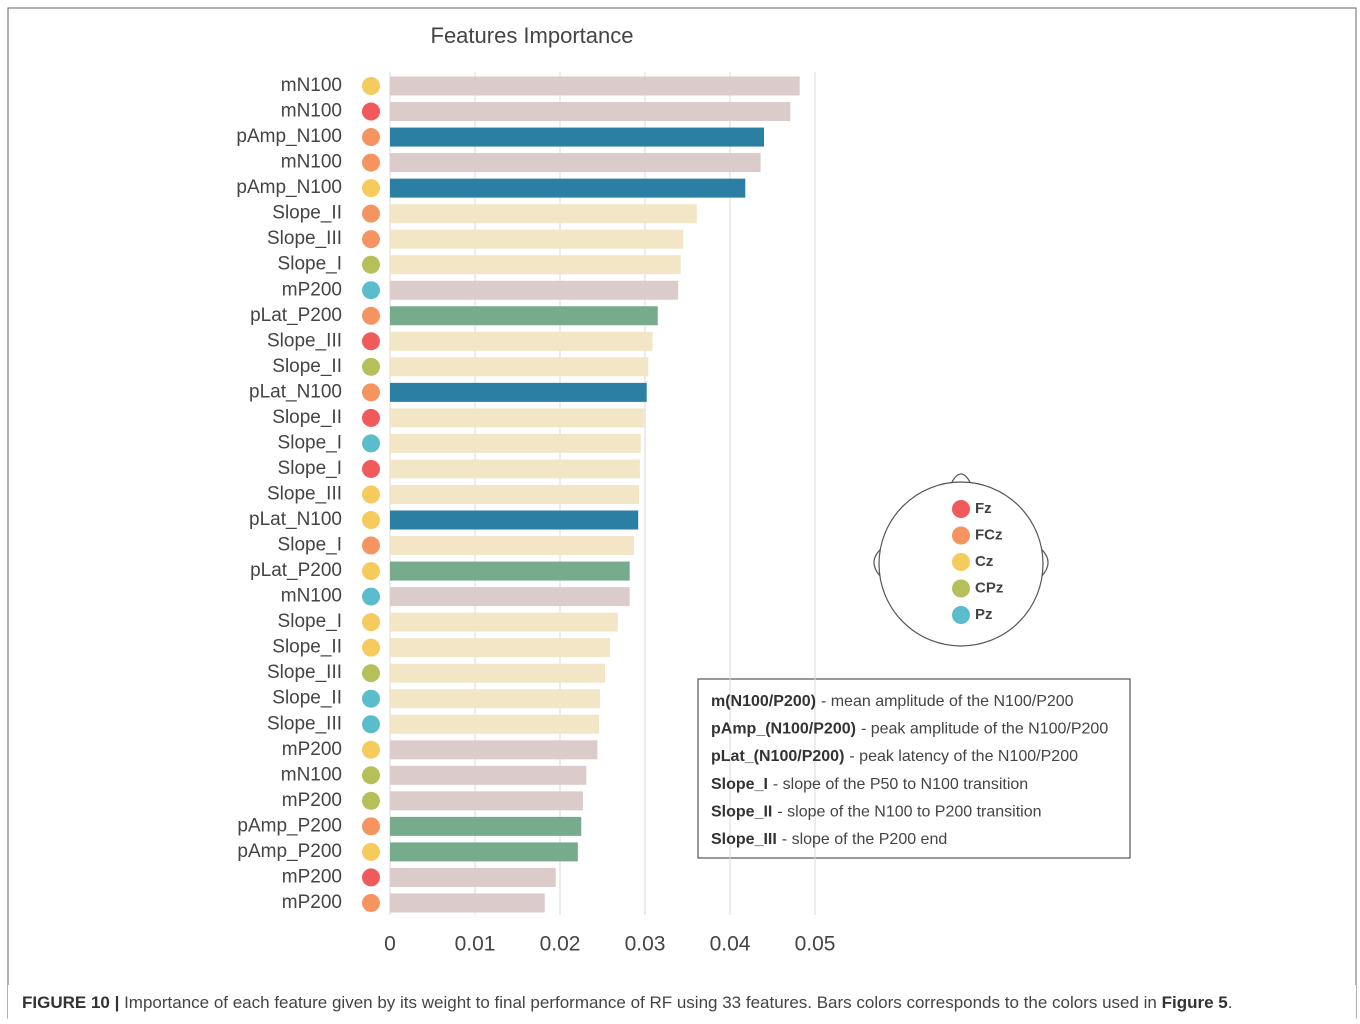 Image resolution: width=1360 pixels, height=1024 pixels. What do you see at coordinates (295, 391) in the screenshot?
I see `y-tick-label: pLat_N100` at bounding box center [295, 391].